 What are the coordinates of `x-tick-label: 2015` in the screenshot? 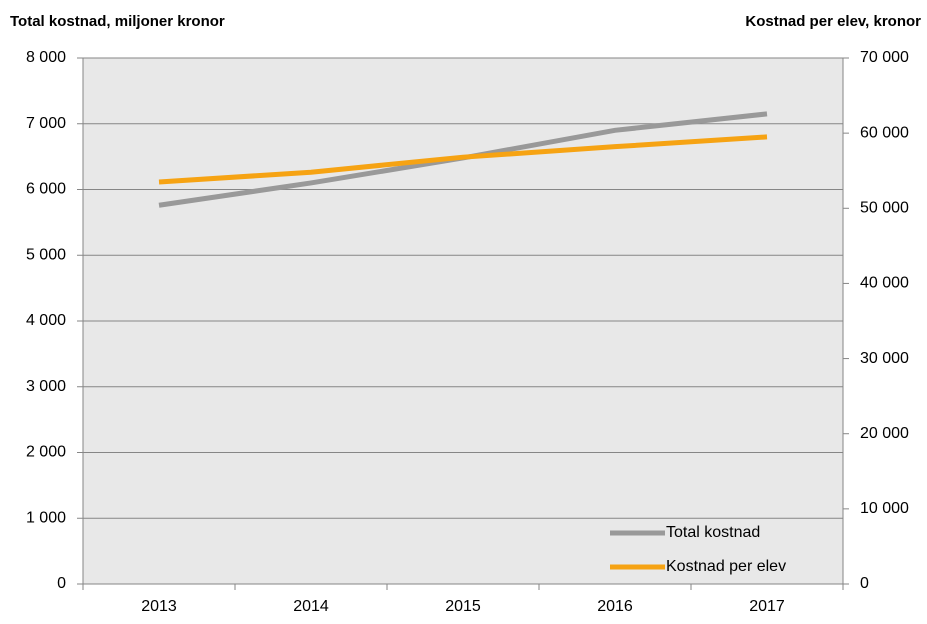 It's located at (463, 606).